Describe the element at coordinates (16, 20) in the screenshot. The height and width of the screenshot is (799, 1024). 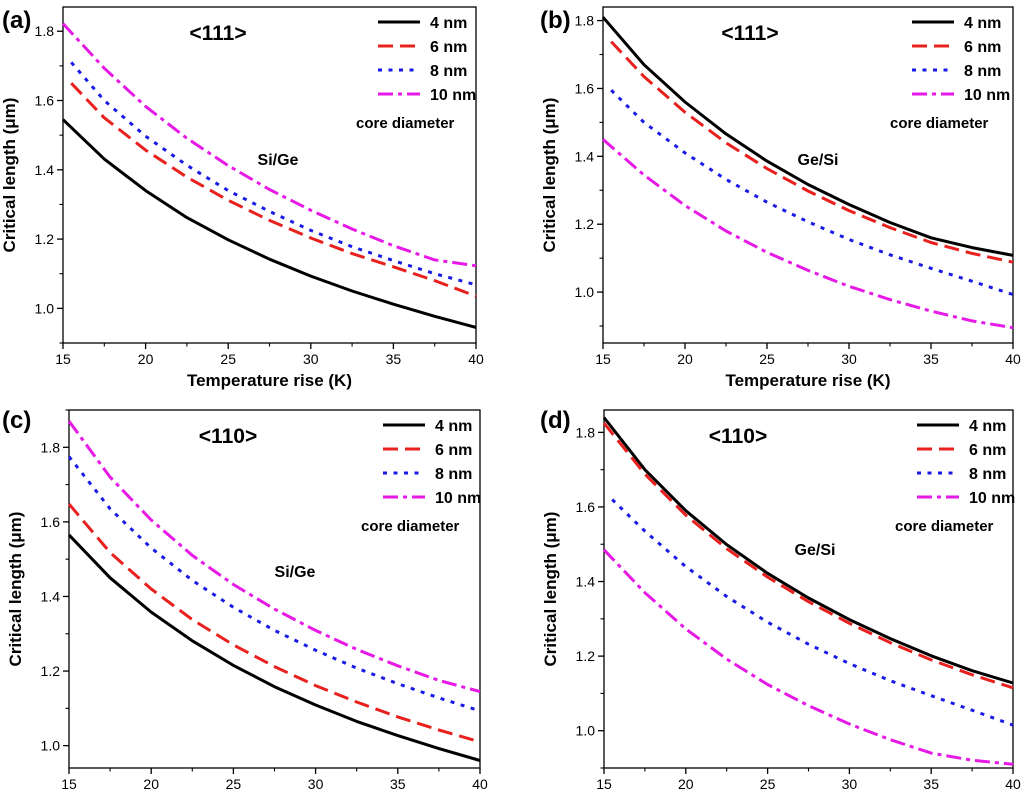
I see `panel-label: (a)` at that location.